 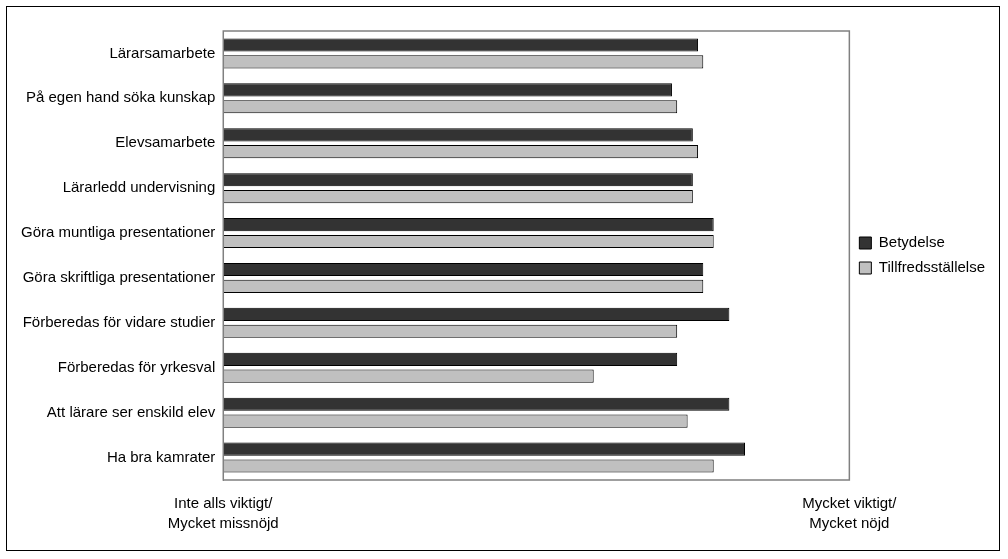 I want to click on y-tick-label: På egen hand söka kunskap, so click(x=120, y=97).